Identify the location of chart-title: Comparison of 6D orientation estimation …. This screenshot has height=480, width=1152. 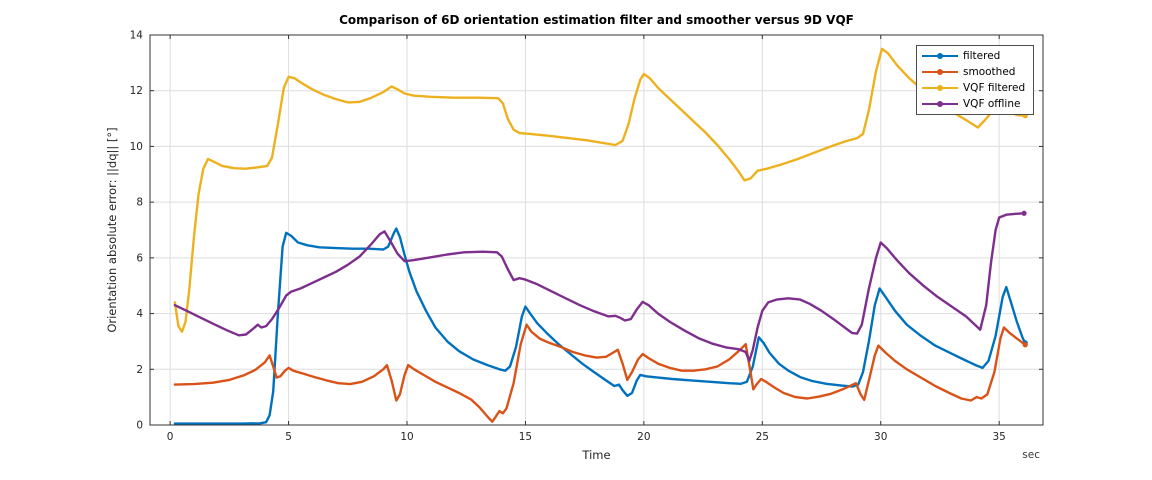
(596, 20).